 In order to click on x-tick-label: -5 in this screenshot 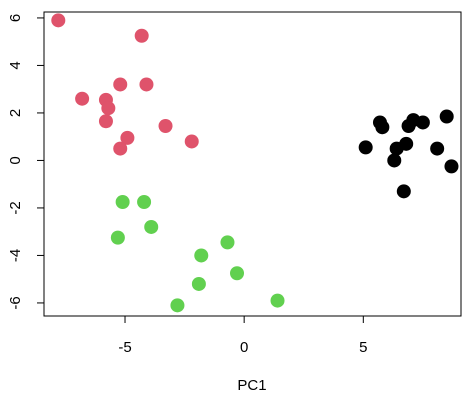, I will do `click(124, 347)`.